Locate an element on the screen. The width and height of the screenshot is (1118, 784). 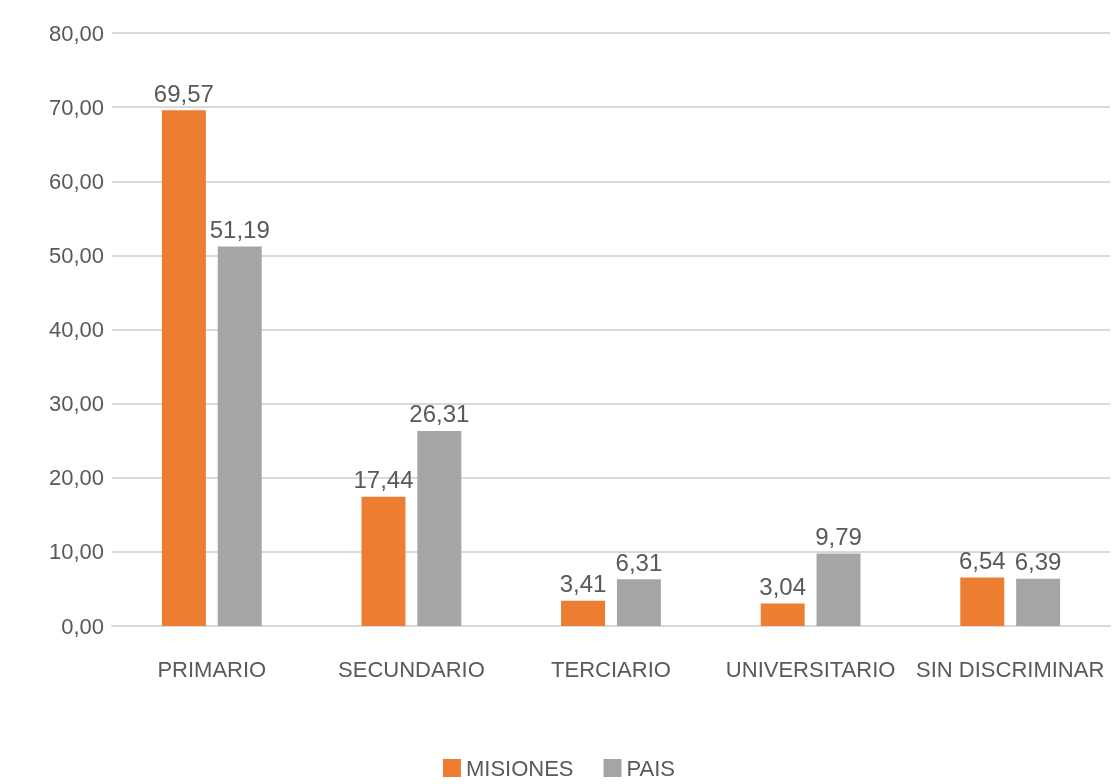
data-label: 51,19 is located at coordinates (239, 230).